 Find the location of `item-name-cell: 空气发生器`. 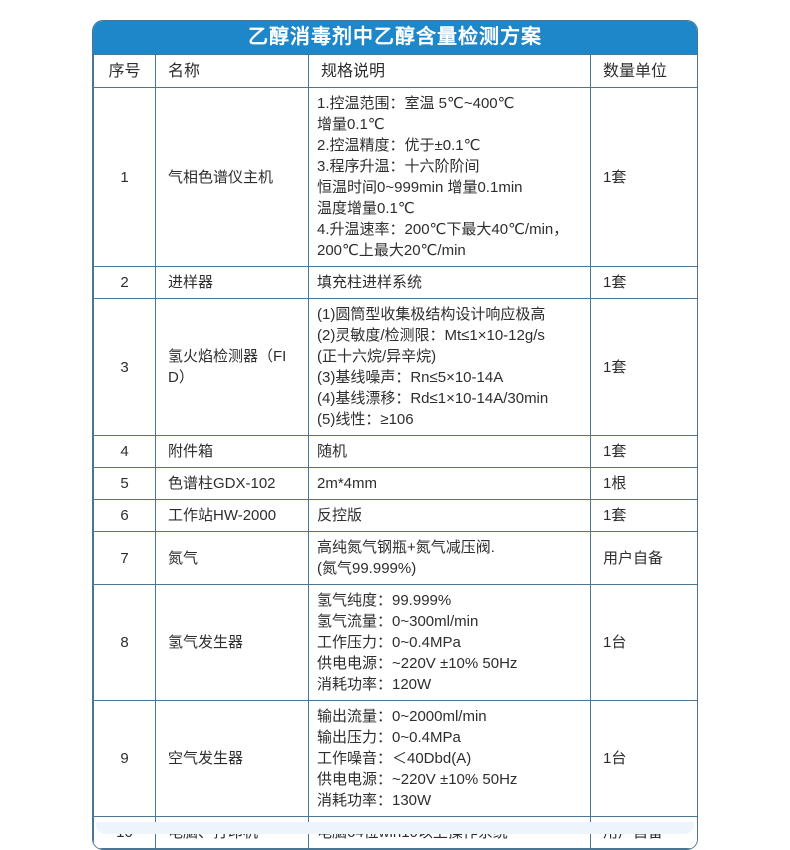

item-name-cell: 空气发生器 is located at coordinates (232, 758).